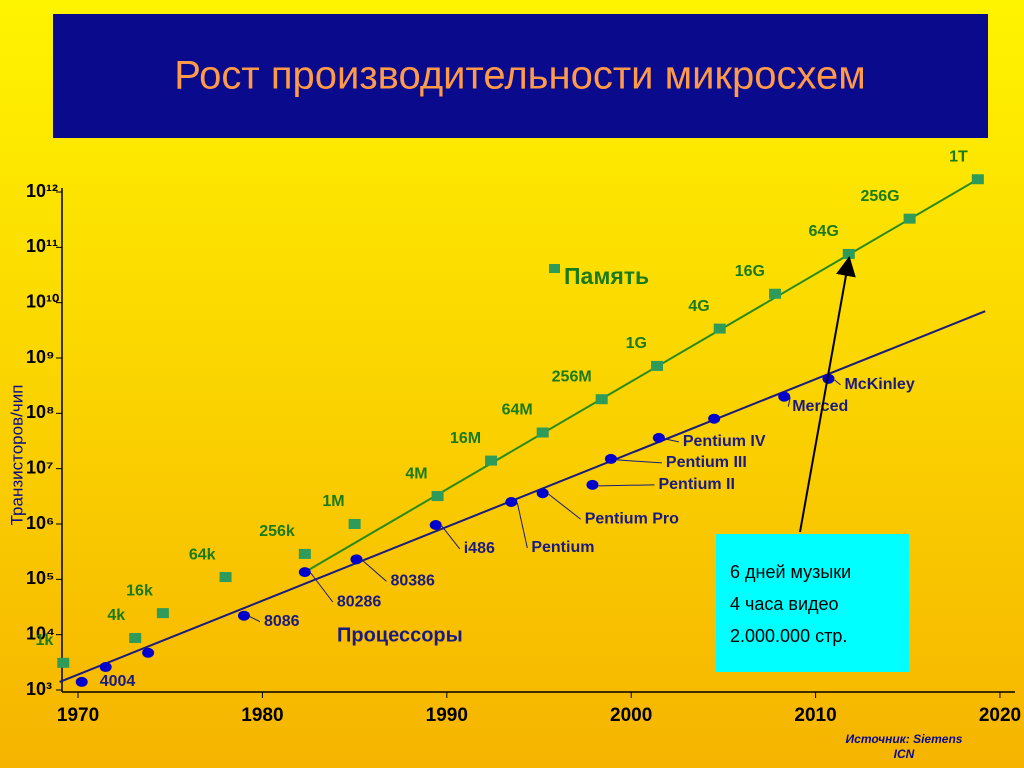 Image resolution: width=1024 pixels, height=768 pixels. I want to click on y-tick-label: 10³, so click(39, 689).